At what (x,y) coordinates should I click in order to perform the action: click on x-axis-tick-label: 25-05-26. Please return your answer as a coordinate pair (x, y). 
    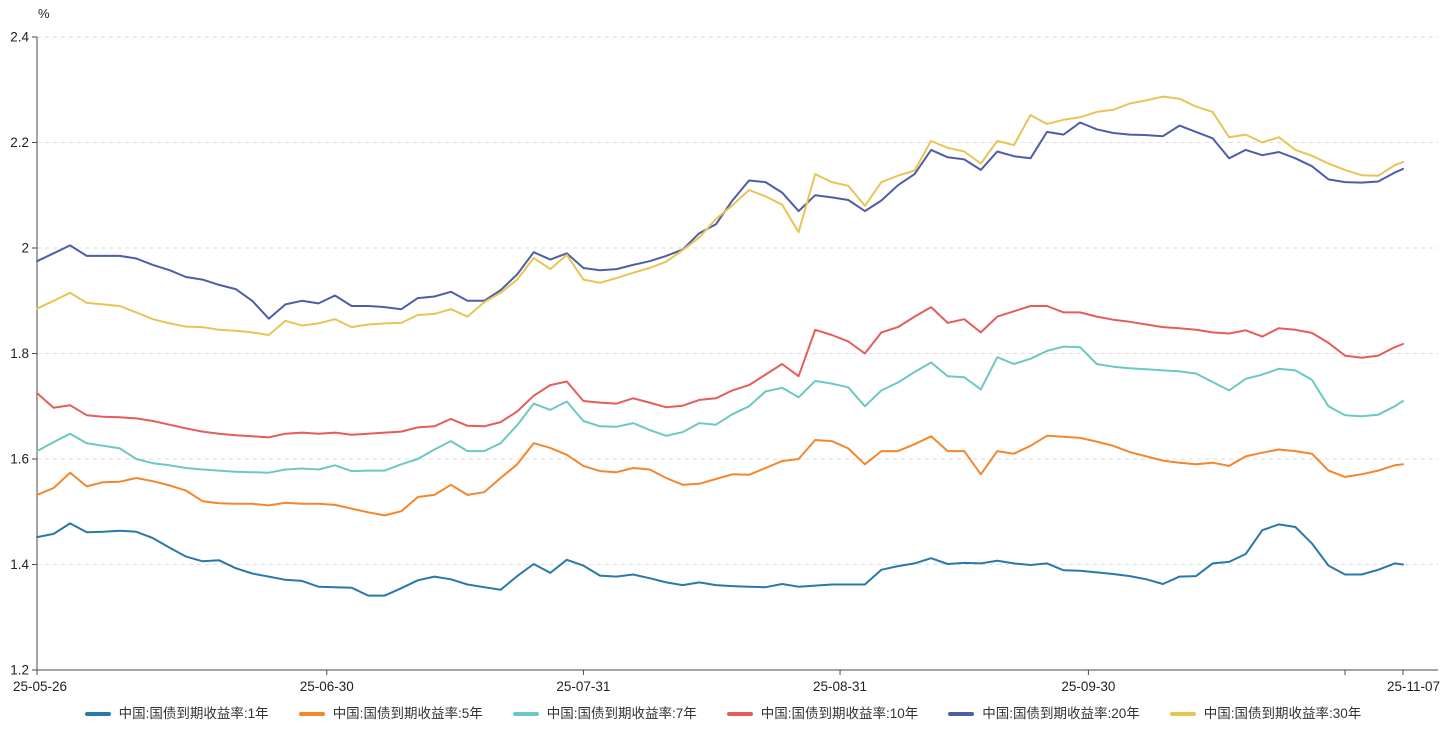
    Looking at the image, I should click on (40, 686).